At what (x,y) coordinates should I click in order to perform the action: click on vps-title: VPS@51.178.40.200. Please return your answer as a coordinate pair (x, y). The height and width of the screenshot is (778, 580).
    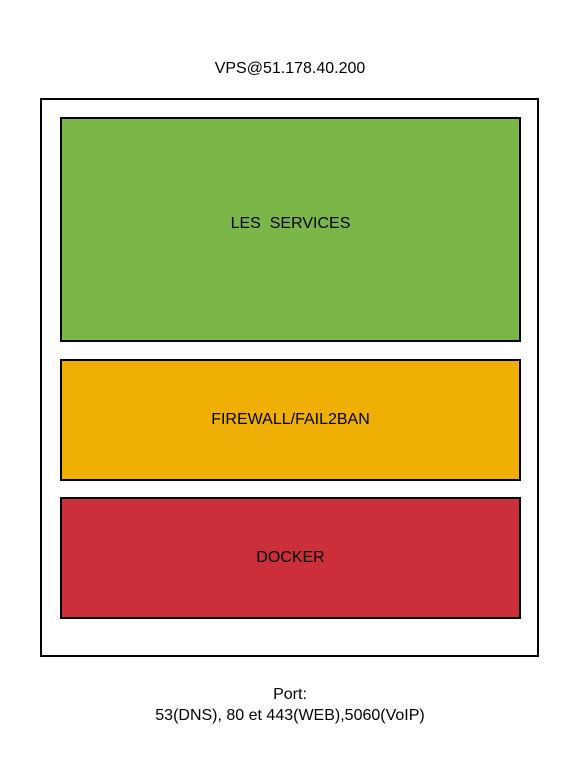
    Looking at the image, I should click on (290, 68).